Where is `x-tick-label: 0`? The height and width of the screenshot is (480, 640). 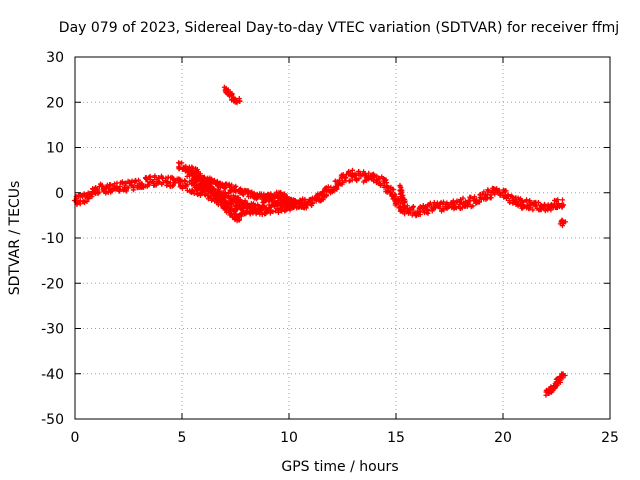 x-tick-label: 0 is located at coordinates (75, 438).